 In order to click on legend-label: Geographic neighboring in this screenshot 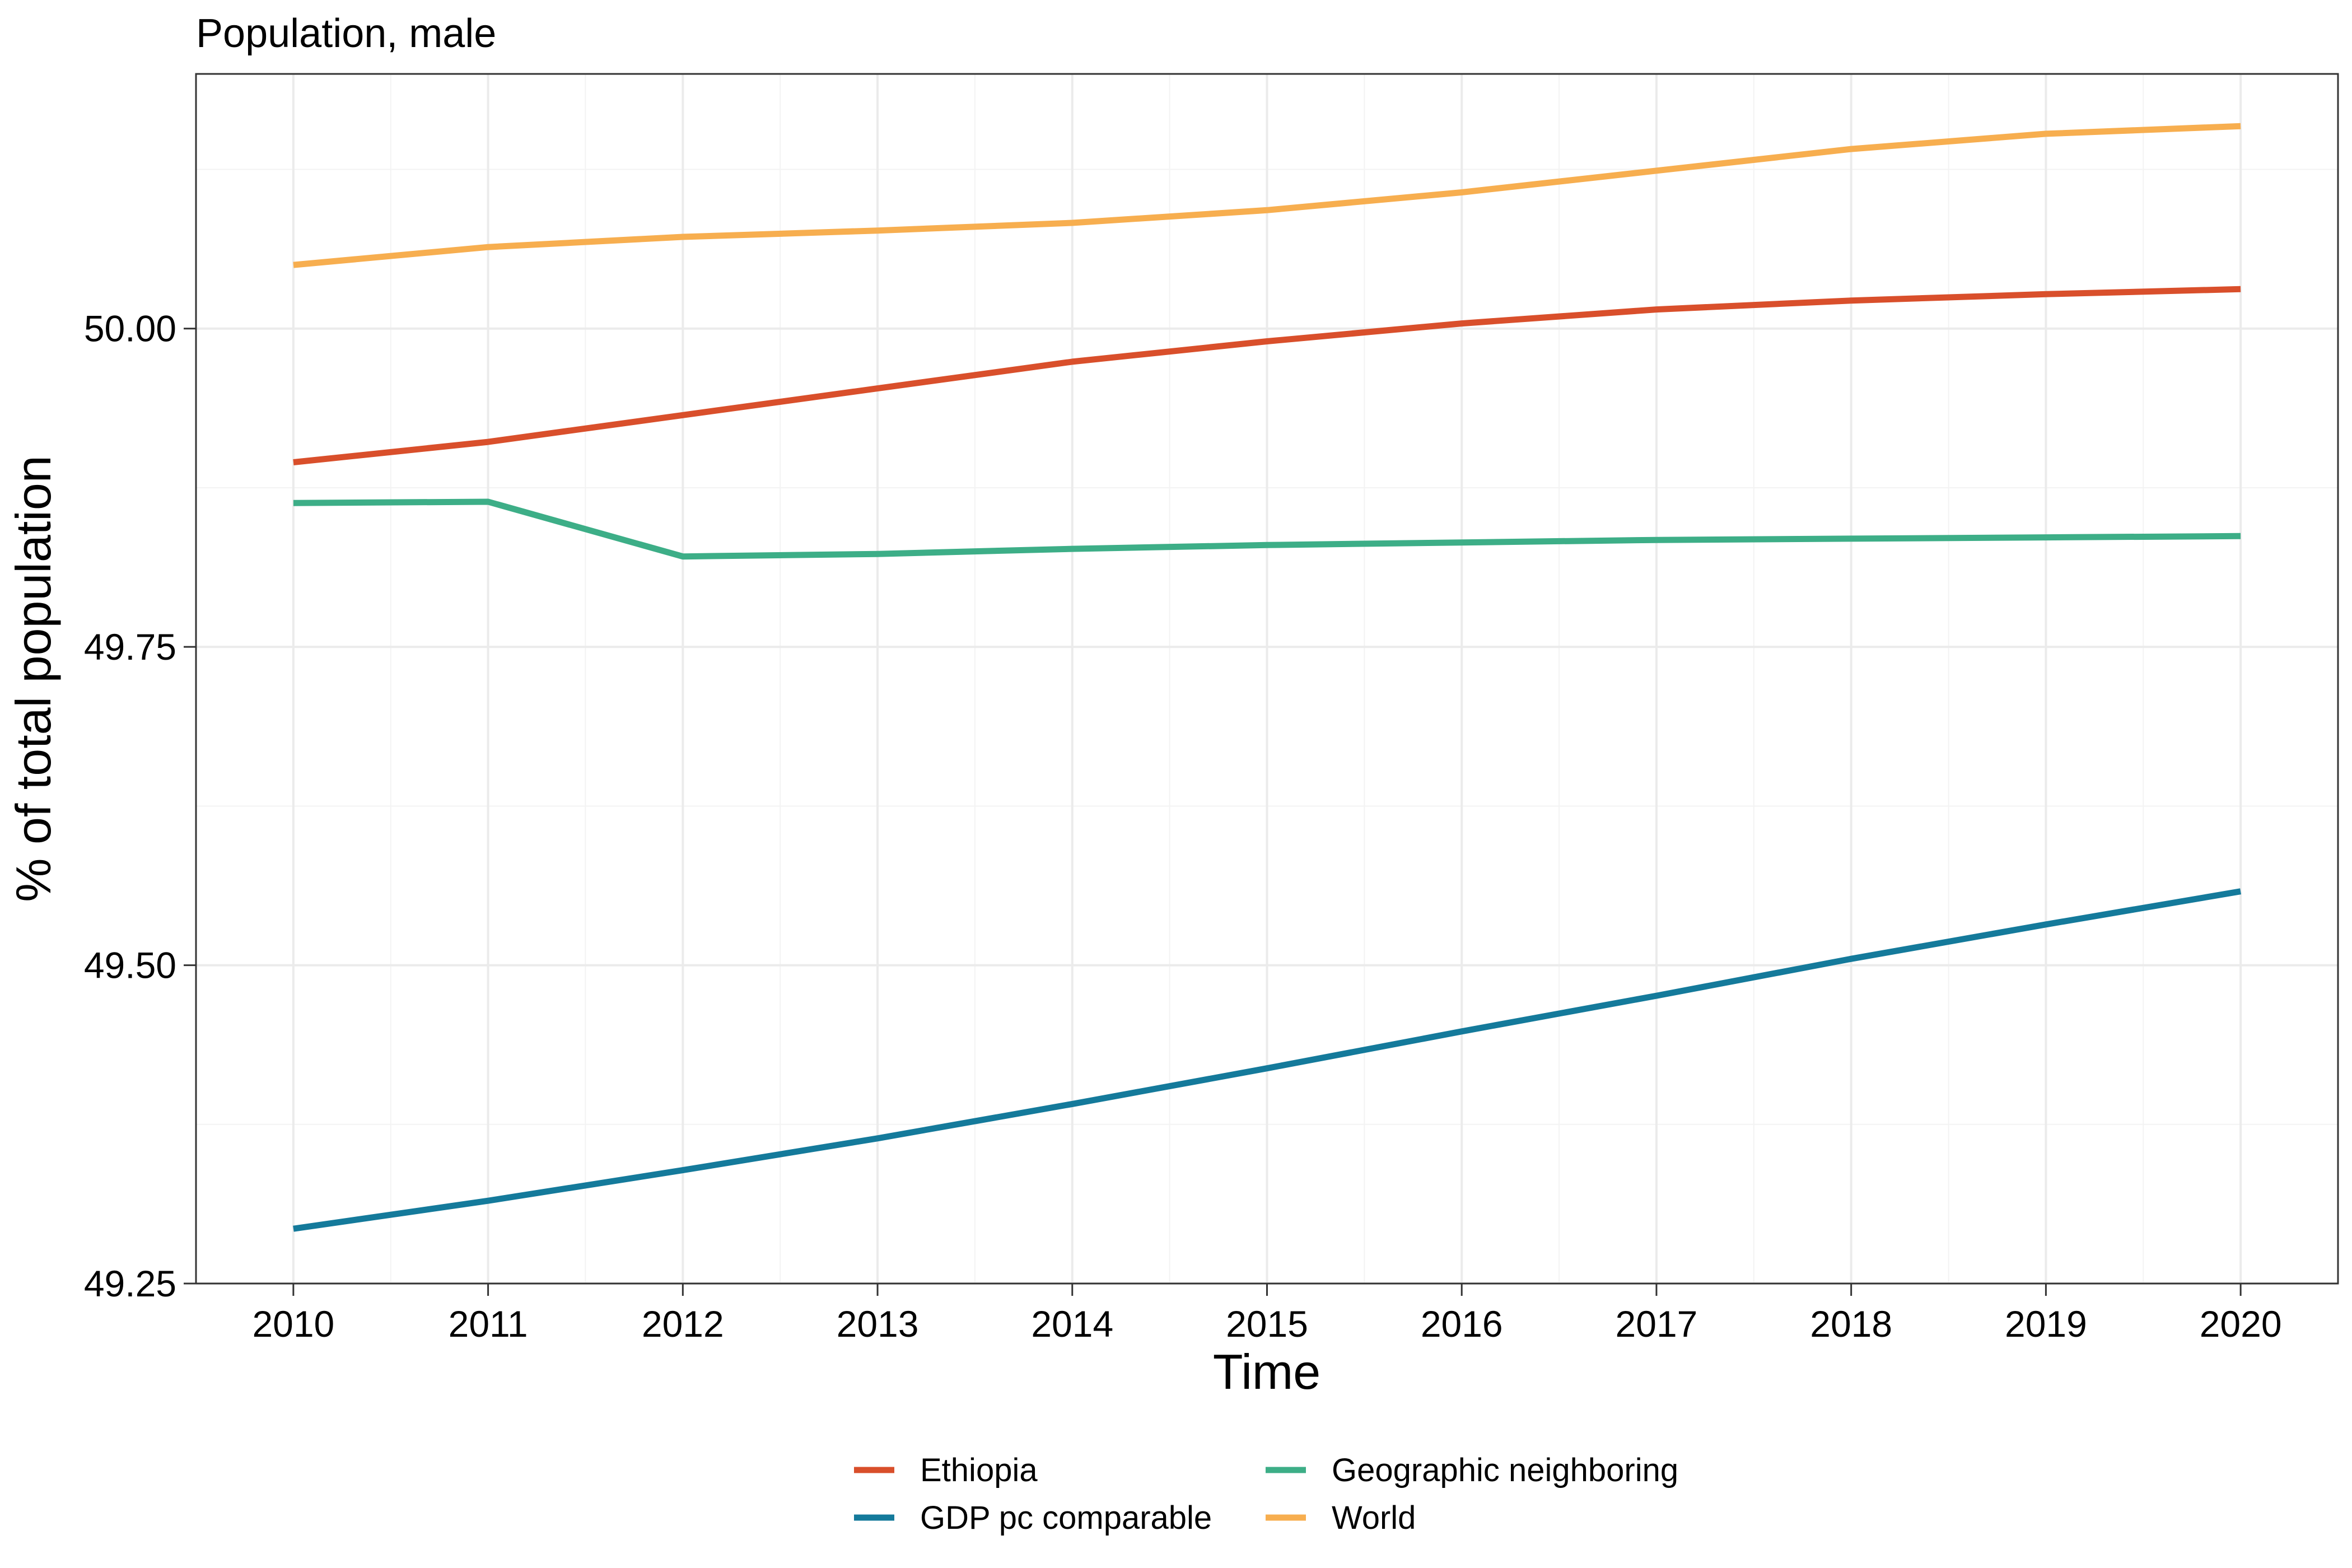, I will do `click(1505, 1470)`.